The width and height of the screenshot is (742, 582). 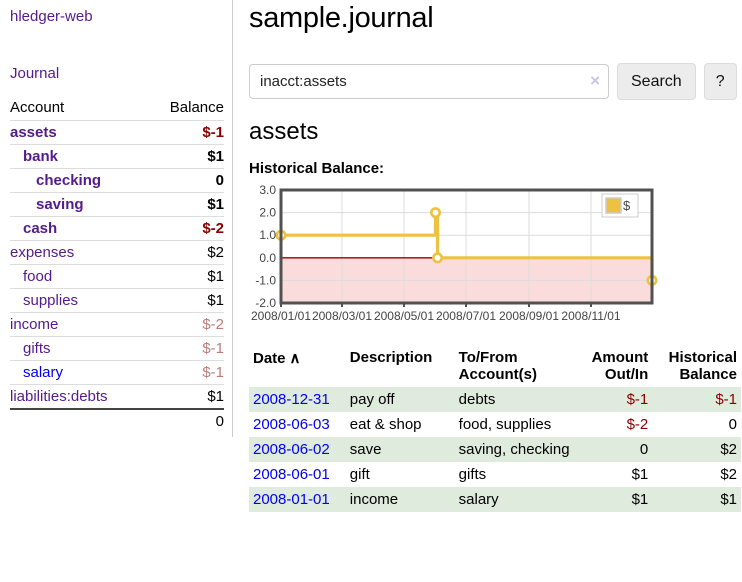 What do you see at coordinates (529, 316) in the screenshot?
I see `svg-text: 2008/09/01` at bounding box center [529, 316].